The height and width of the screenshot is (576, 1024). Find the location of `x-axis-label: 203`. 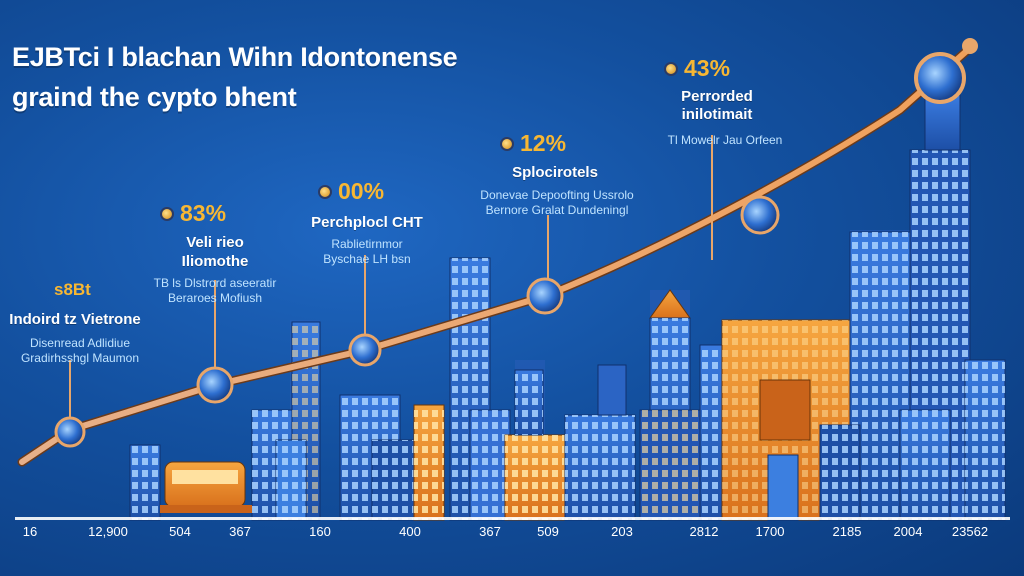

x-axis-label: 203 is located at coordinates (622, 531).